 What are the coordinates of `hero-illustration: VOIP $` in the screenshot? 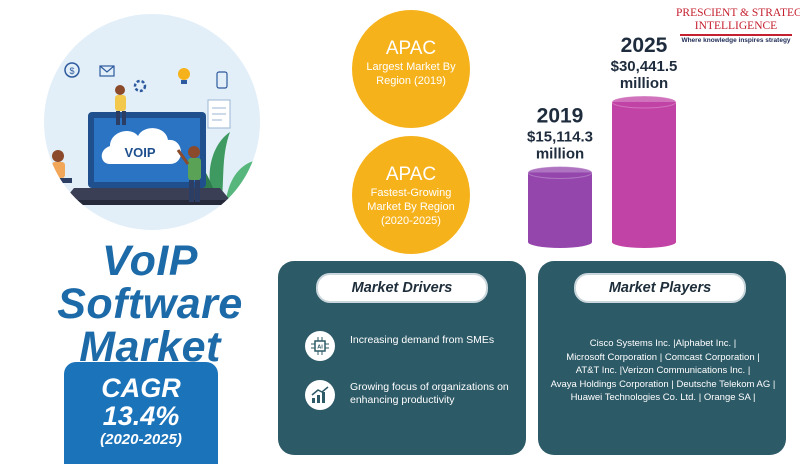 It's located at (152, 122).